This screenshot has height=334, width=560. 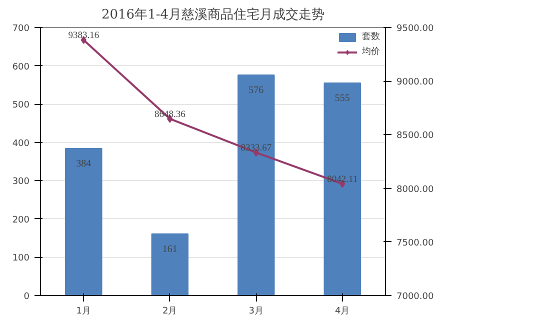 I want to click on y-tick-label: 300, so click(x=21, y=182).